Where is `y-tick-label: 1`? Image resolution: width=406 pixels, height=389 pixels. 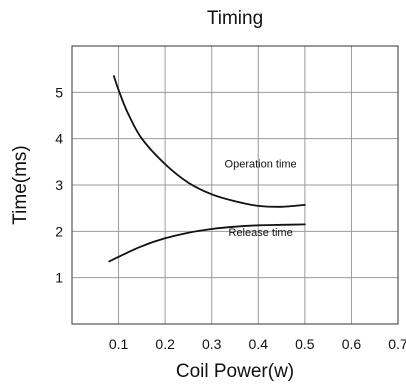
y-tick-label: 1 is located at coordinates (59, 278).